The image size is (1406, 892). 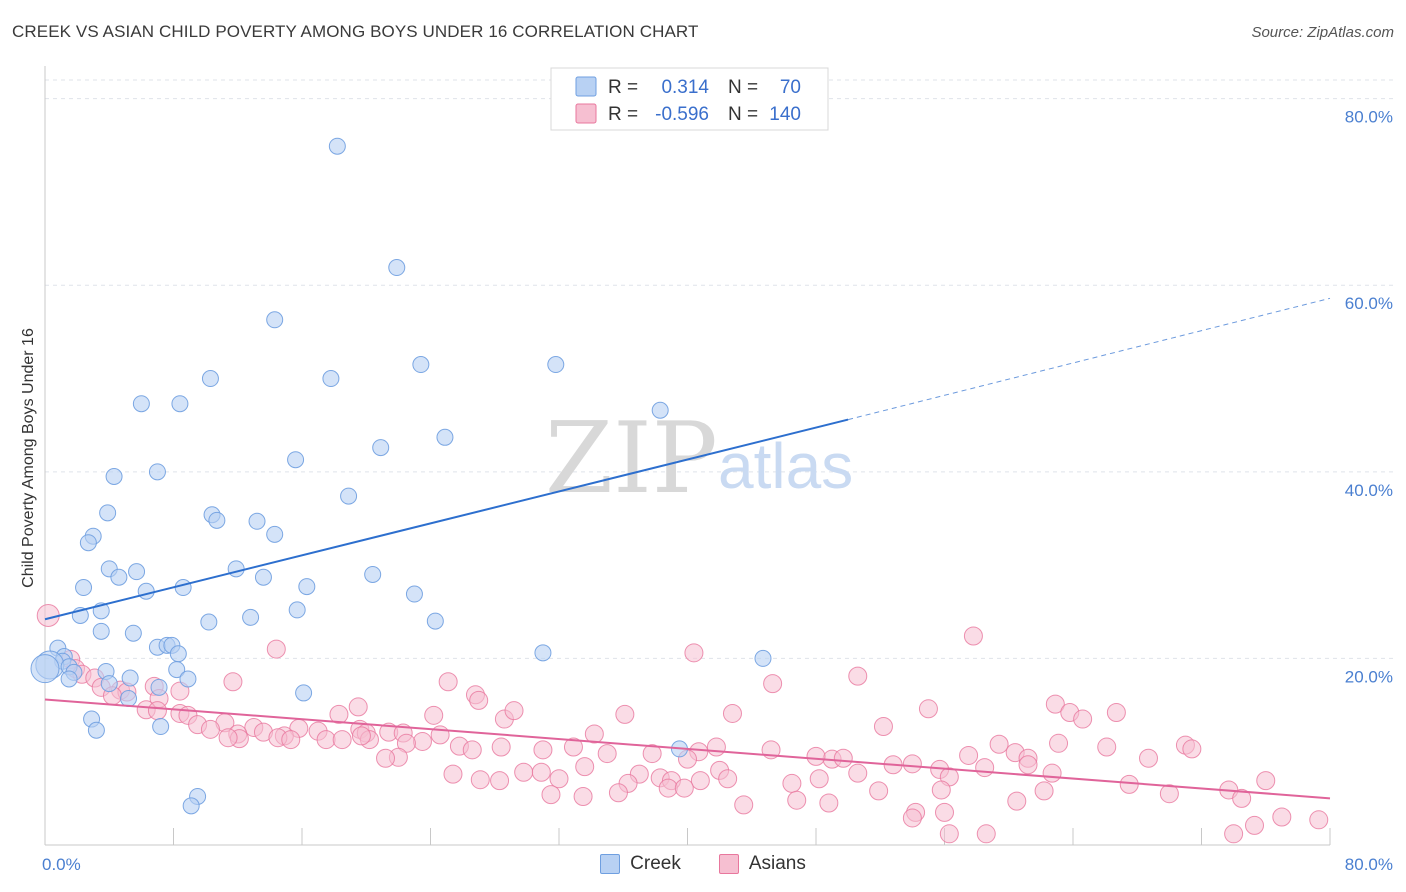 I want to click on legend-swatch-asians, so click(x=586, y=113).